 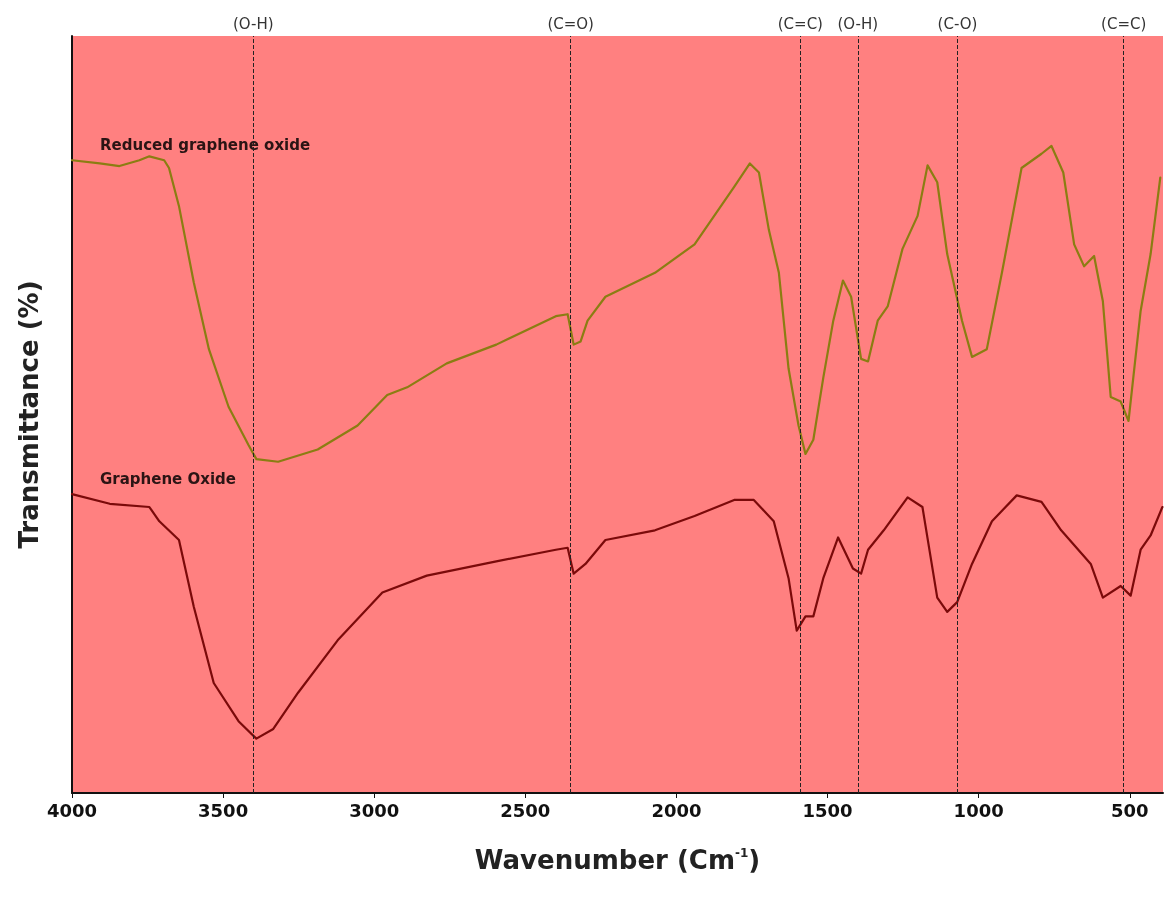 I want to click on y-axis-title: Transmittance (%), so click(x=29, y=414).